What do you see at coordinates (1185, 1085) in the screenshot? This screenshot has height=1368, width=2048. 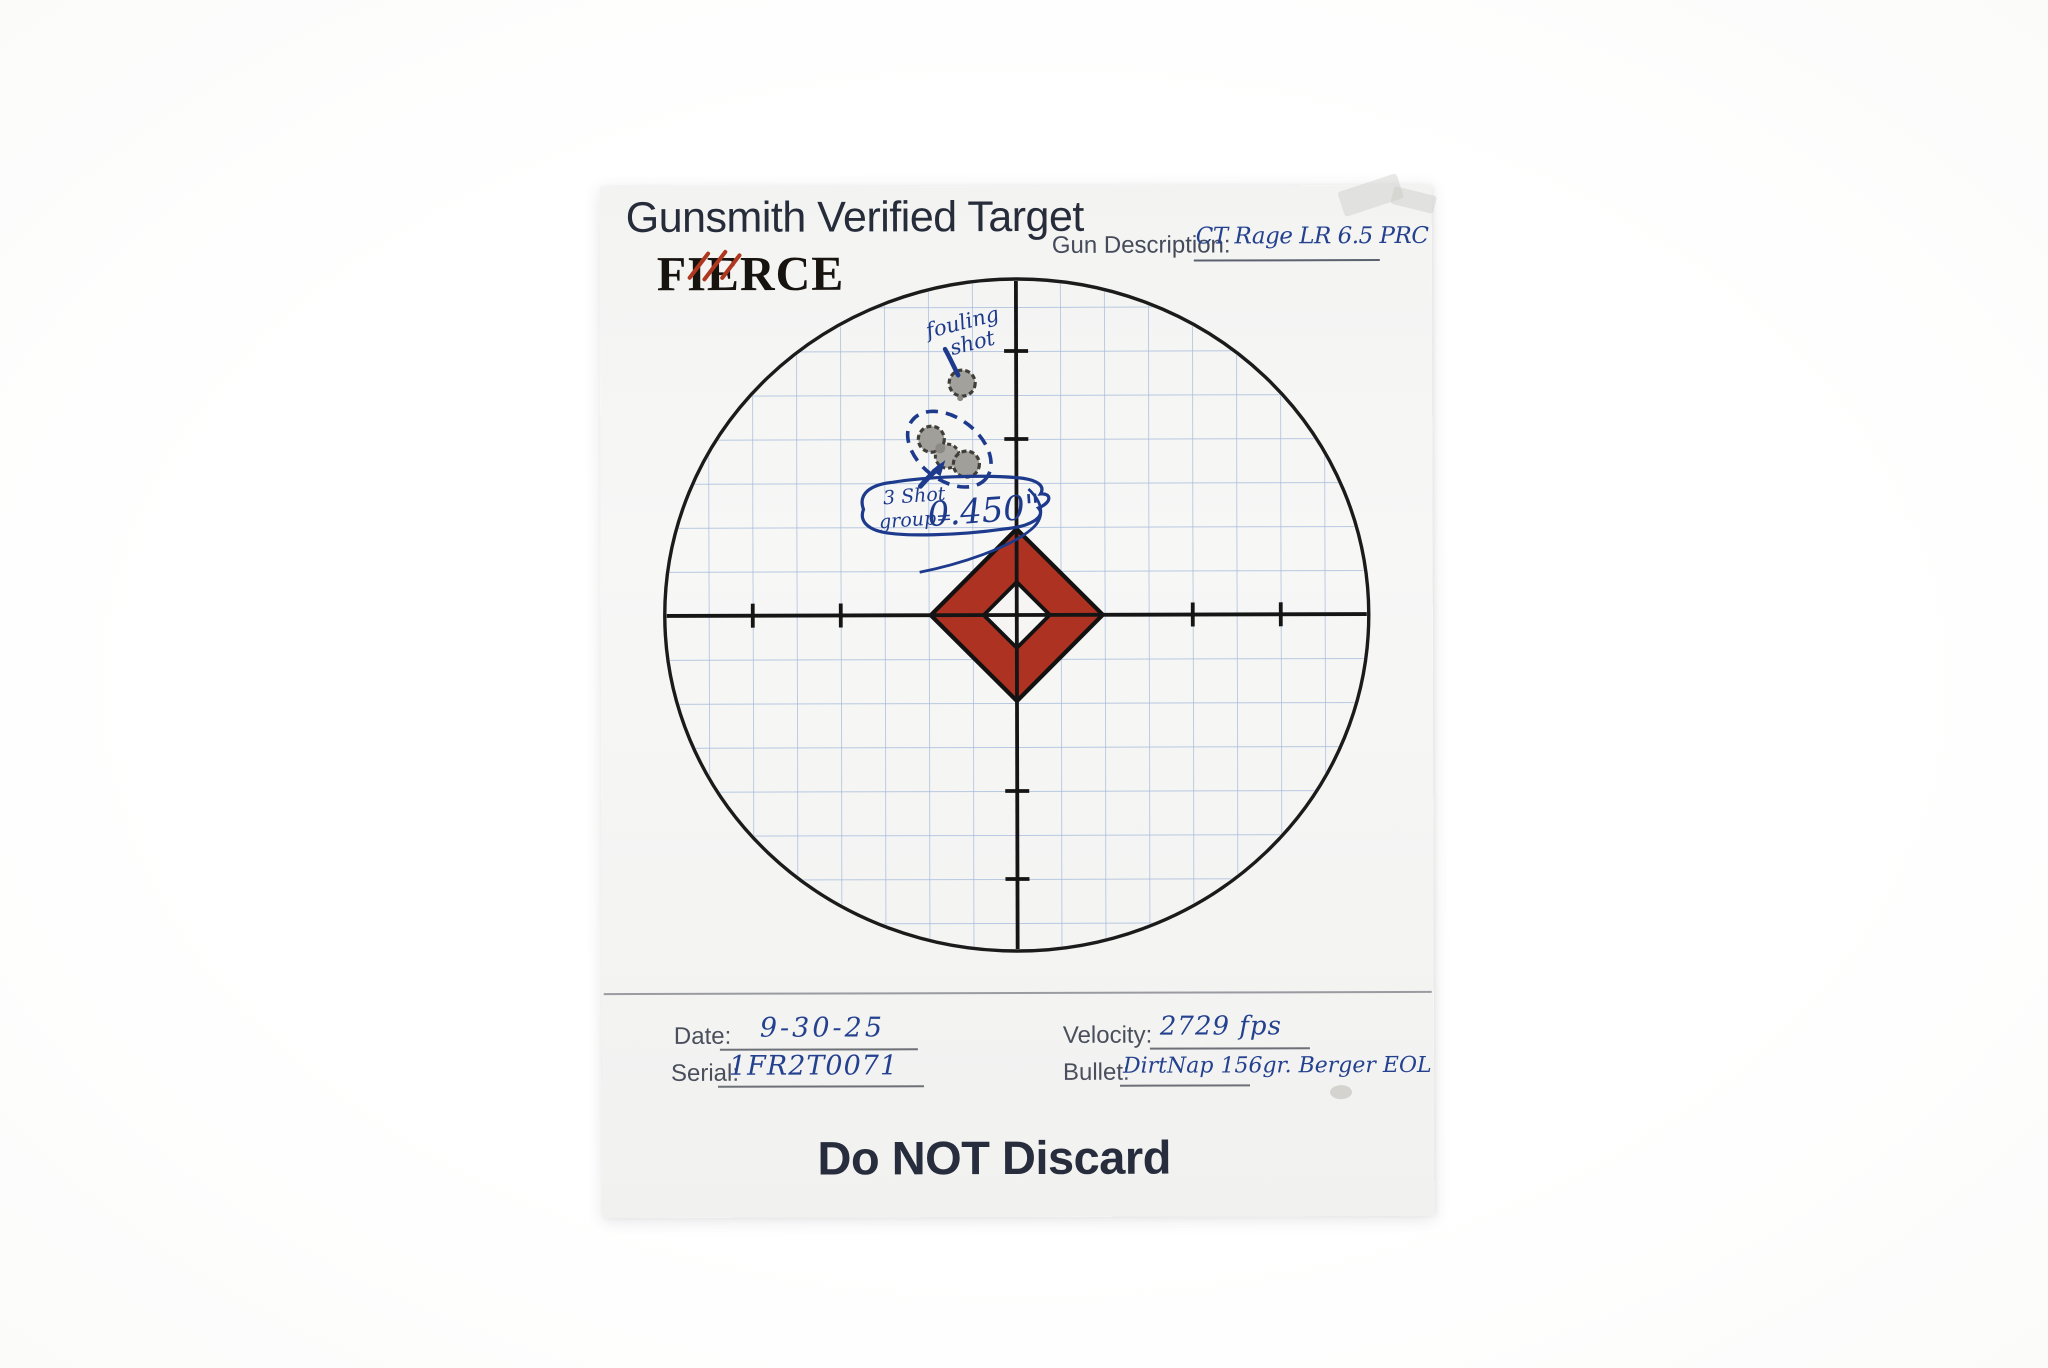 I see `bullet-underline` at bounding box center [1185, 1085].